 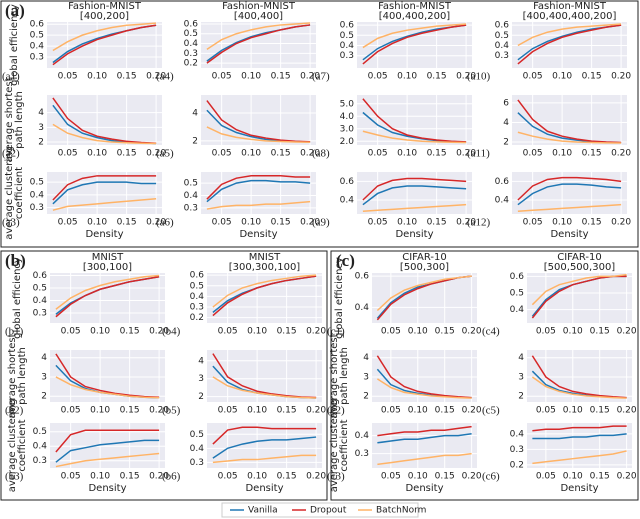 I want to click on panel-label: (b5), so click(x=171, y=411).